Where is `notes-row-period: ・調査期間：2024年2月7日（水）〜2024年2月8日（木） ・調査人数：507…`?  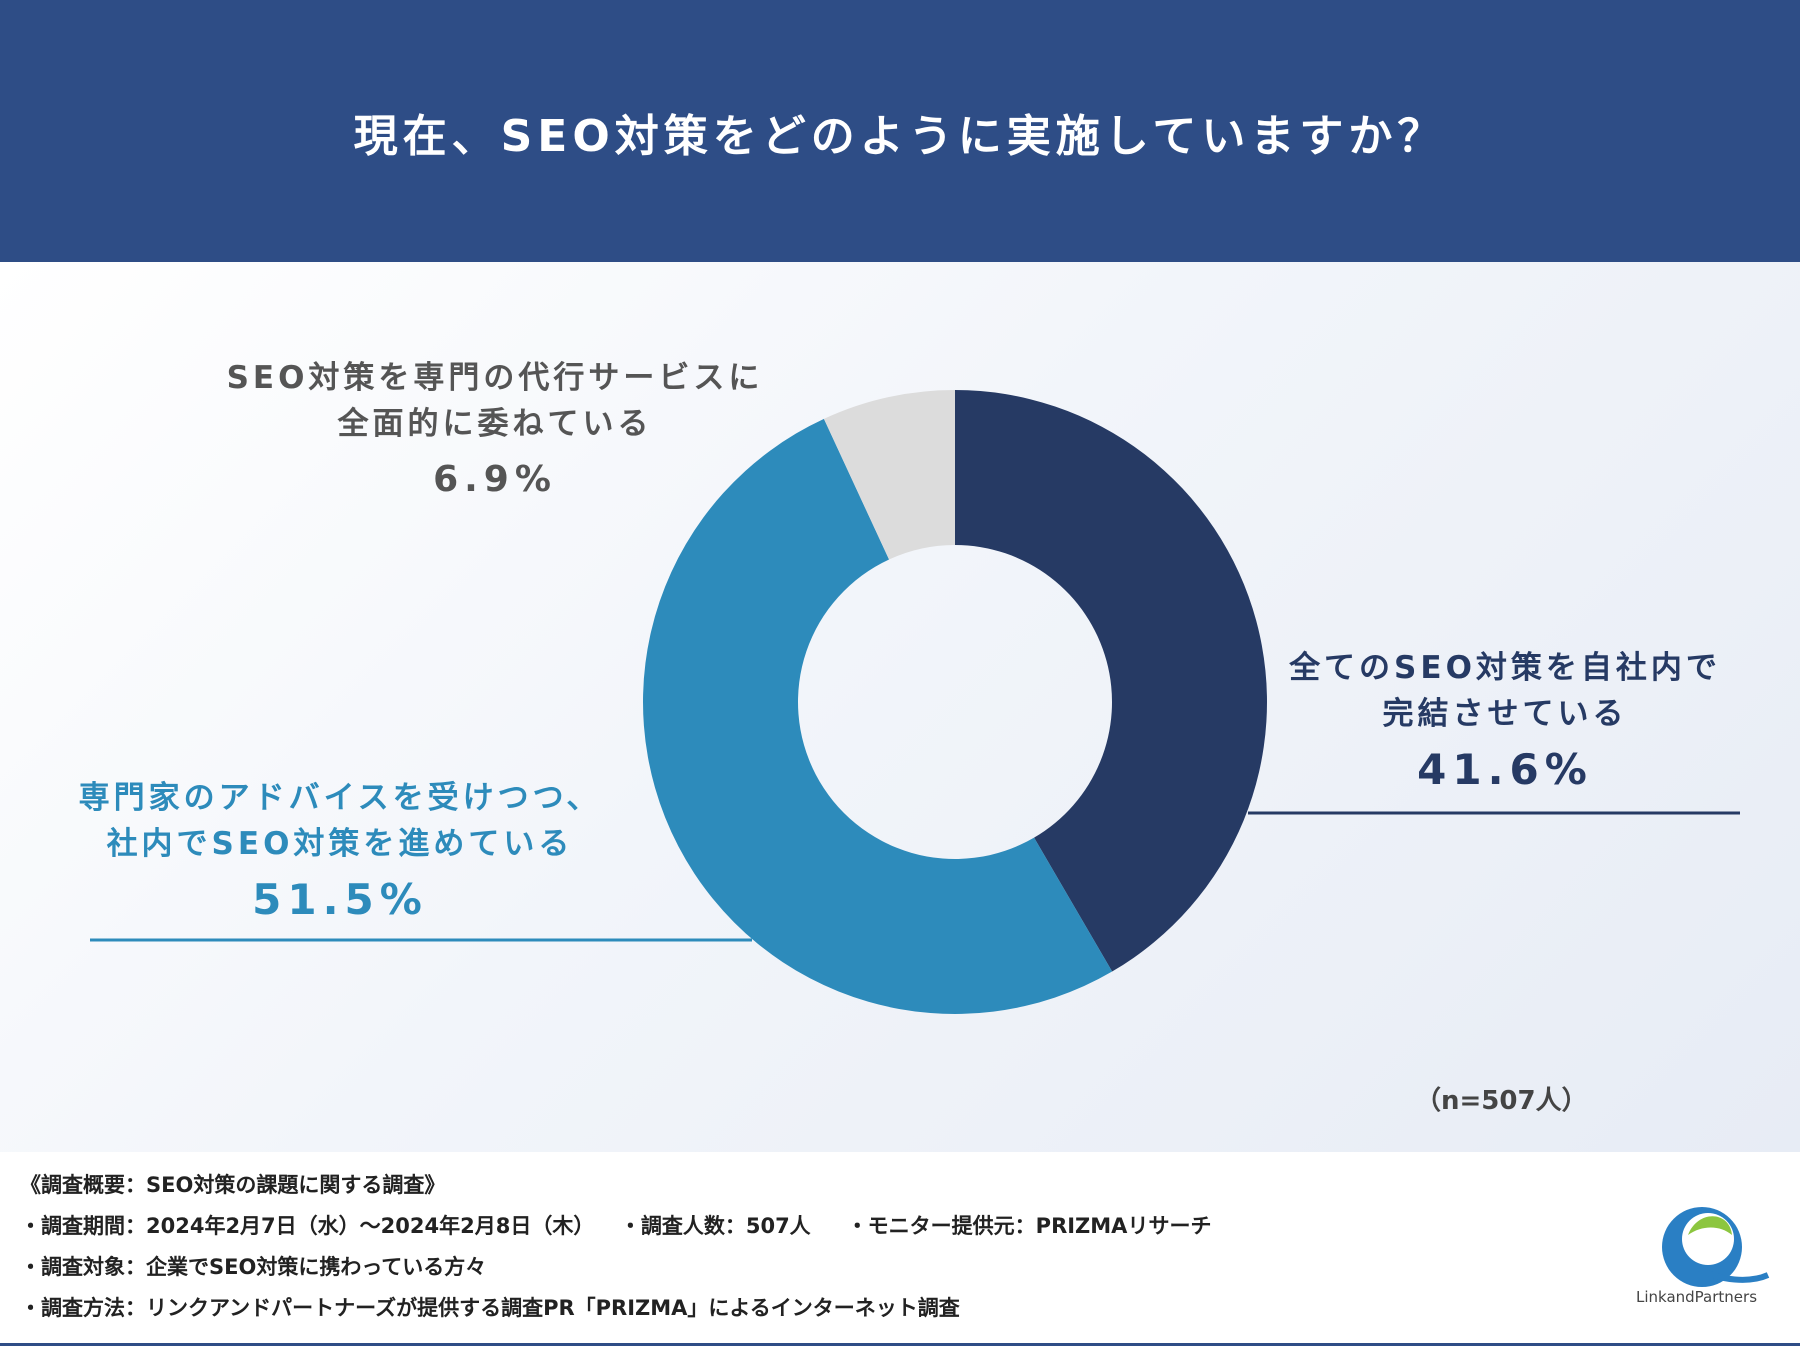 notes-row-period: ・調査期間：2024年2月7日（水）〜2024年2月8日（木） ・調査人数：507… is located at coordinates (633, 1226).